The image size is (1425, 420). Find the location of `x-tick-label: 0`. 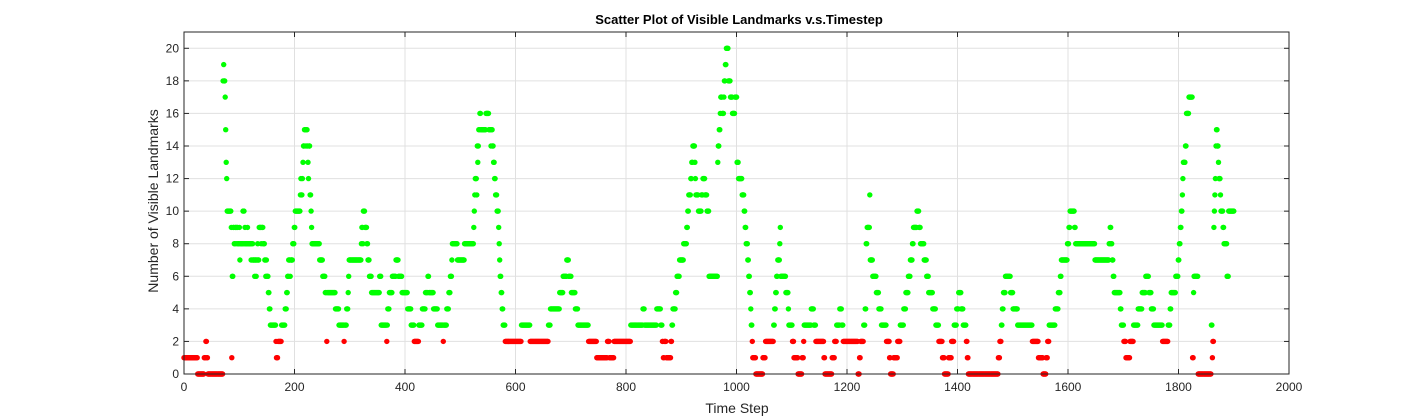

x-tick-label: 0 is located at coordinates (184, 387).